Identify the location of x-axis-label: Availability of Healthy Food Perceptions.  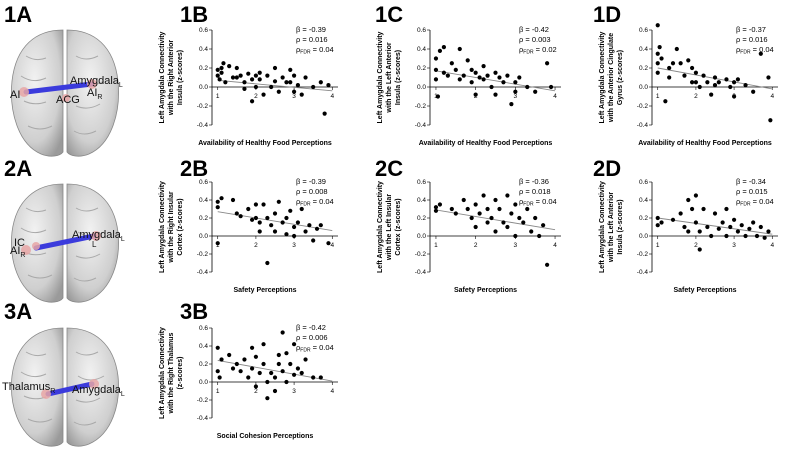
(265, 143).